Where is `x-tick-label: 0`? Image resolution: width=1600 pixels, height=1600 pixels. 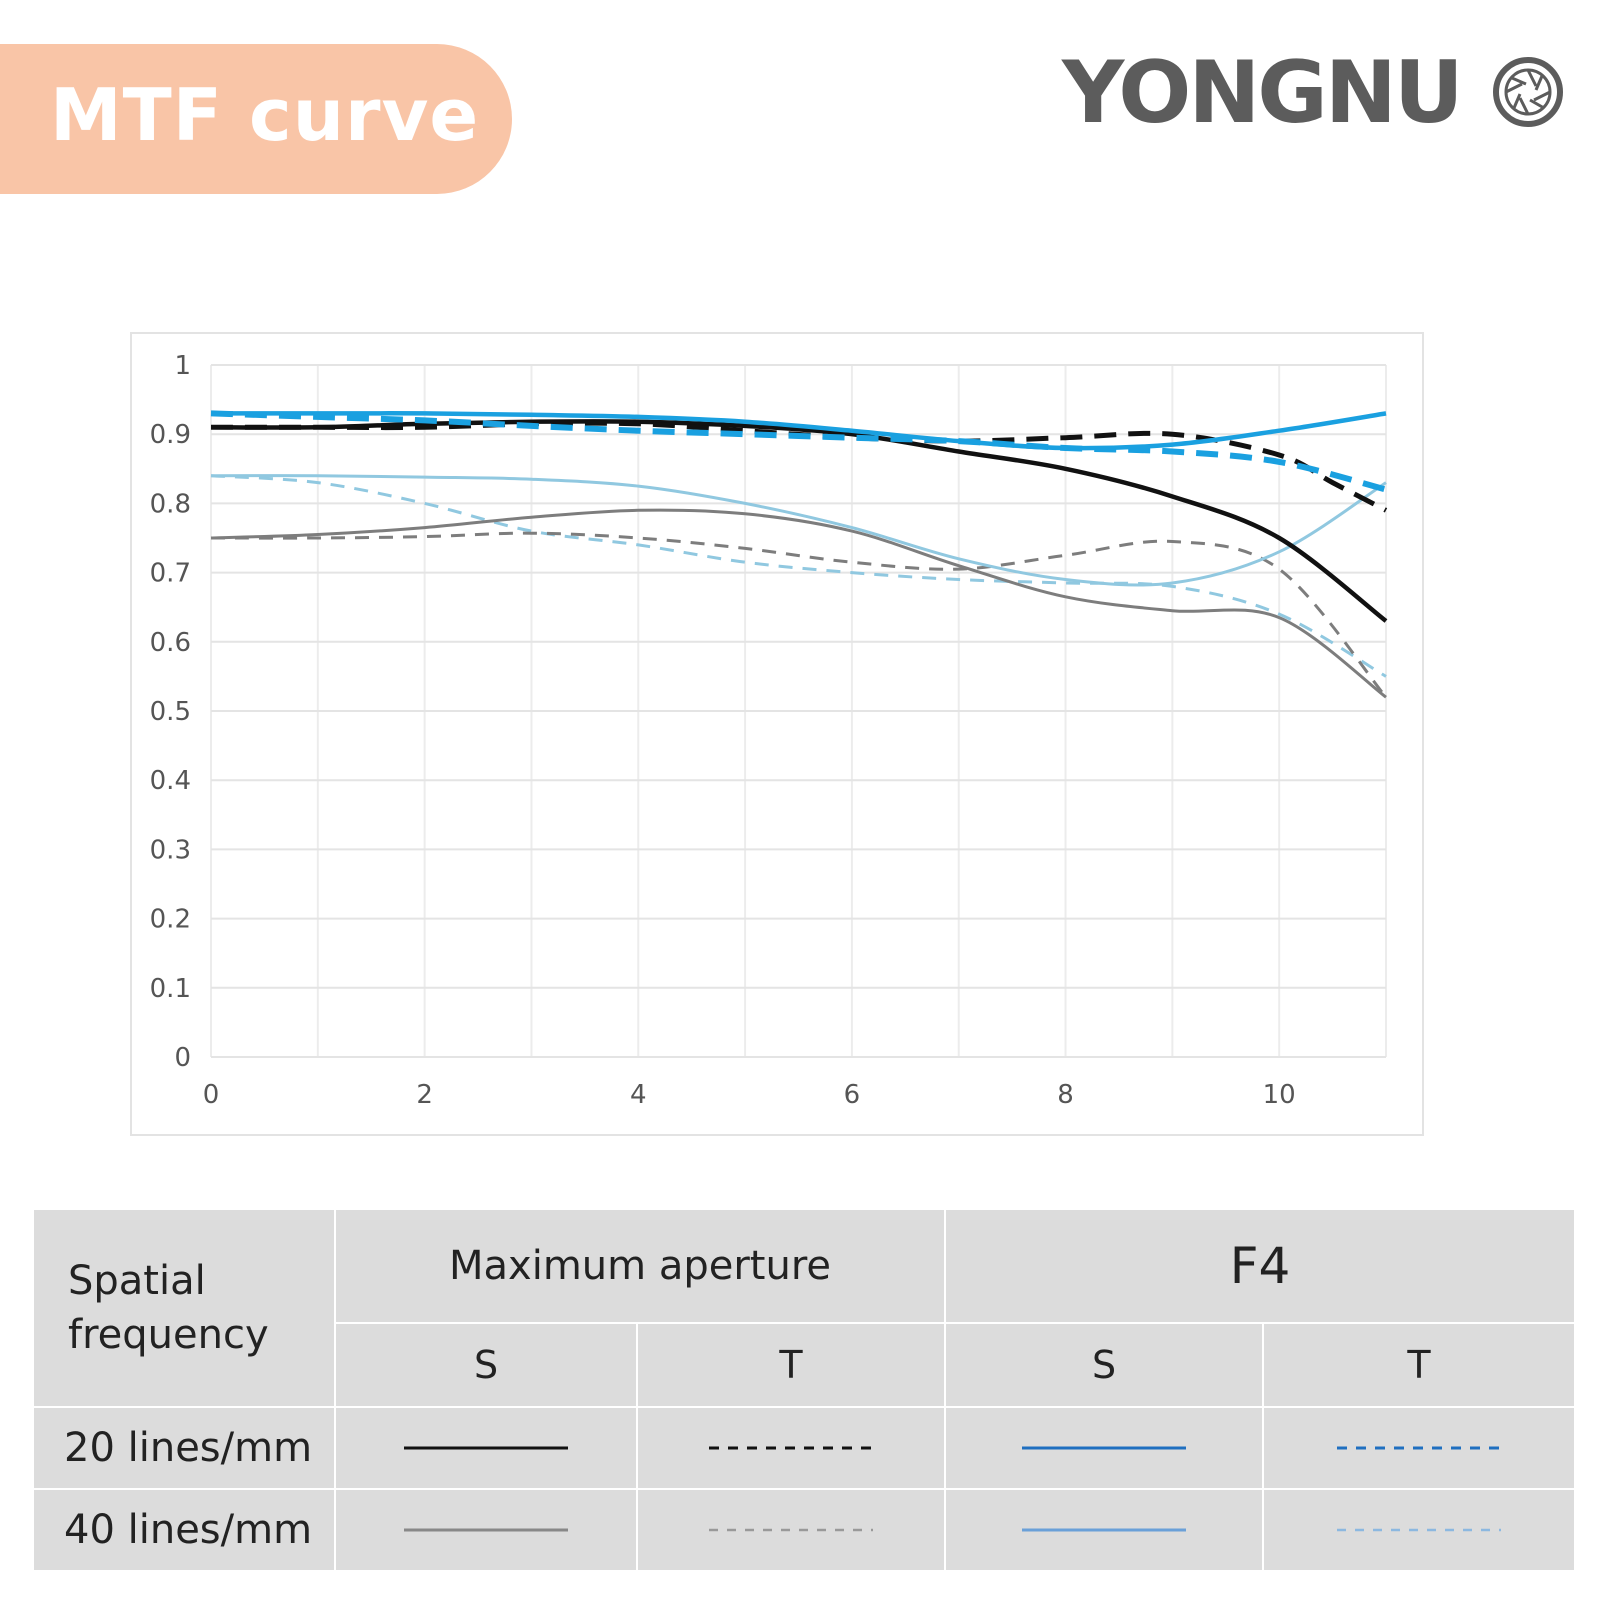
x-tick-label: 0 is located at coordinates (211, 1095).